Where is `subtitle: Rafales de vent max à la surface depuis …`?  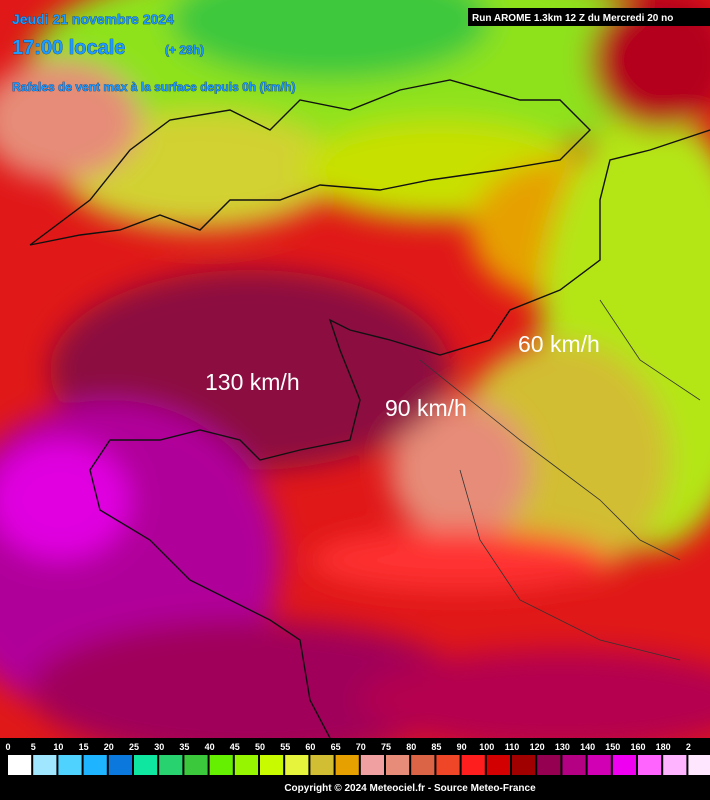
subtitle: Rafales de vent max à la surface depuis … is located at coordinates (153, 87).